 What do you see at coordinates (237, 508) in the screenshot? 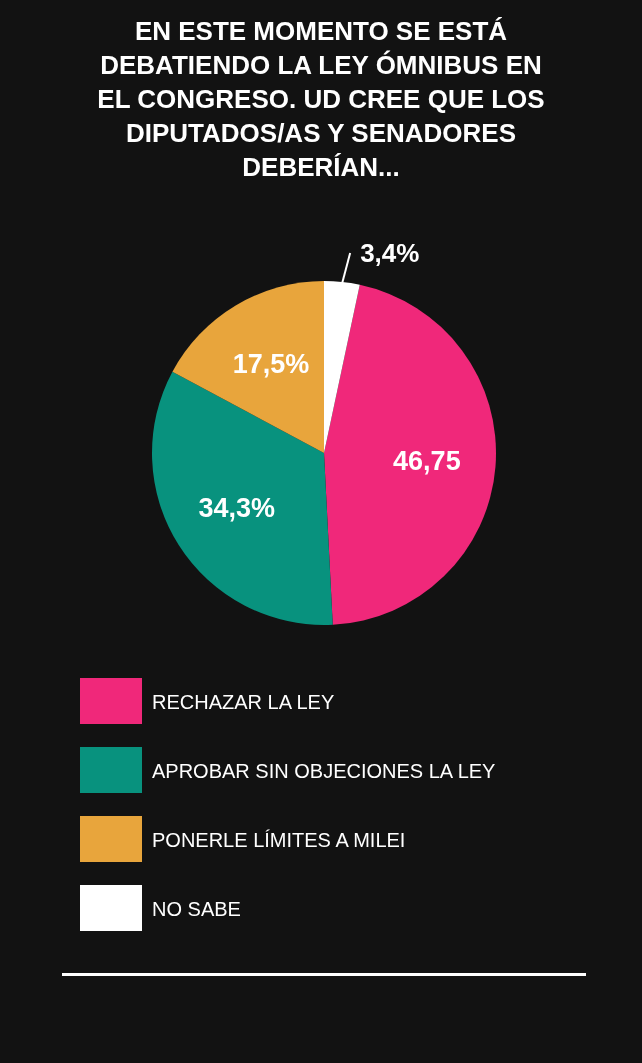
I see `data-label: 34,3%` at bounding box center [237, 508].